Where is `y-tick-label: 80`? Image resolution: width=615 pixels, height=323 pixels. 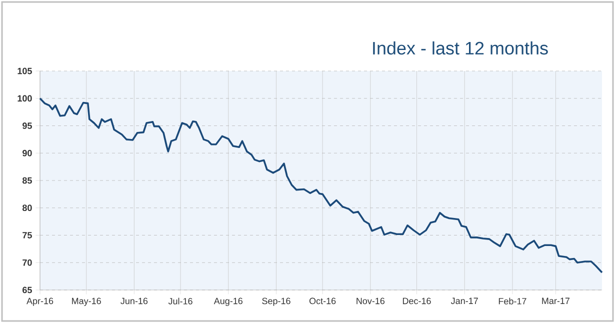
y-tick-label: 80 is located at coordinates (27, 208).